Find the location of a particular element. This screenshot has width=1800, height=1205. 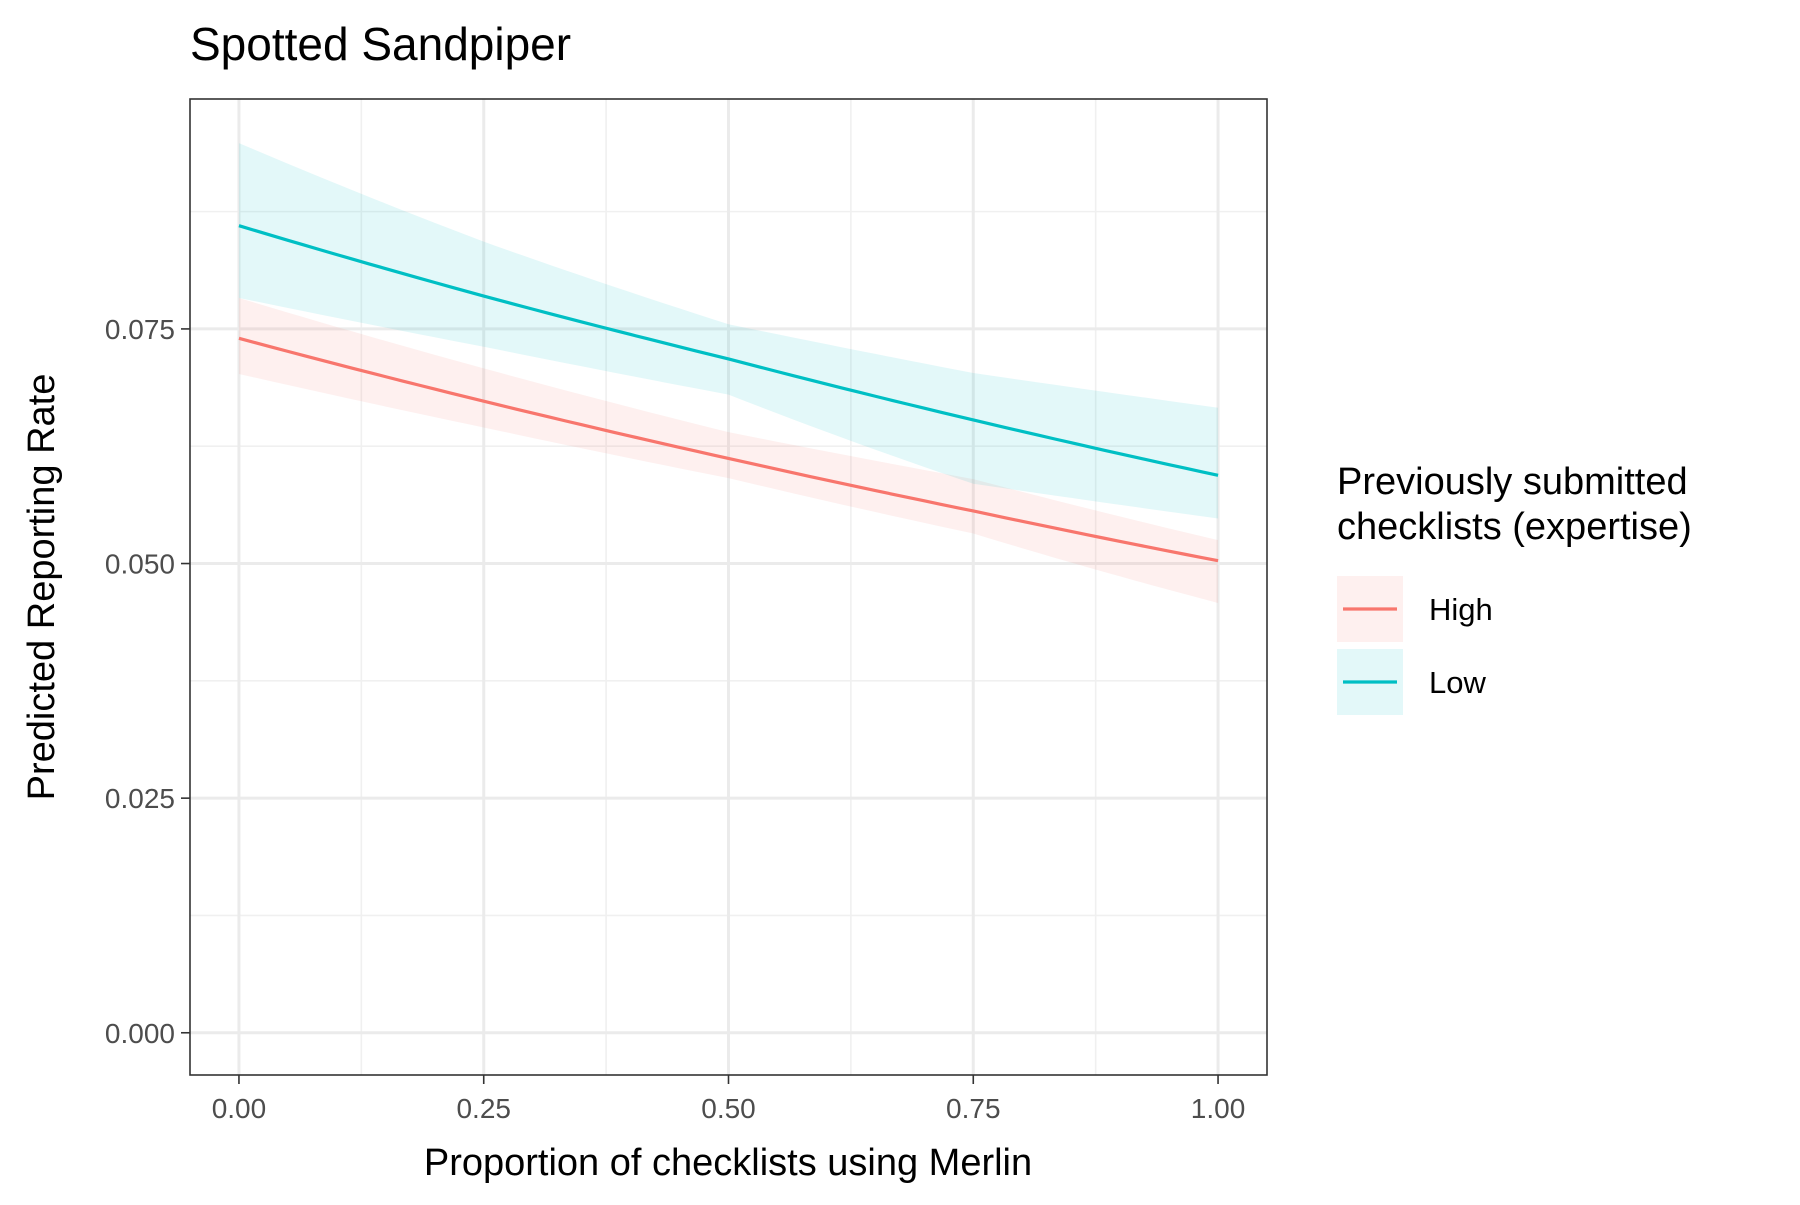

x-tick-label: 1.00 is located at coordinates (1218, 1108).